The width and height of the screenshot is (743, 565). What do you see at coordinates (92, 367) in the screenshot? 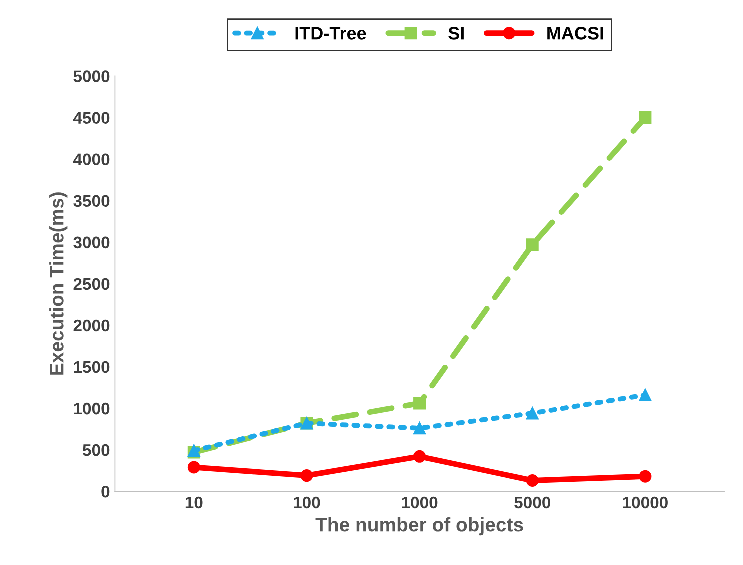
I see `y-tick-label: 1500` at bounding box center [92, 367].